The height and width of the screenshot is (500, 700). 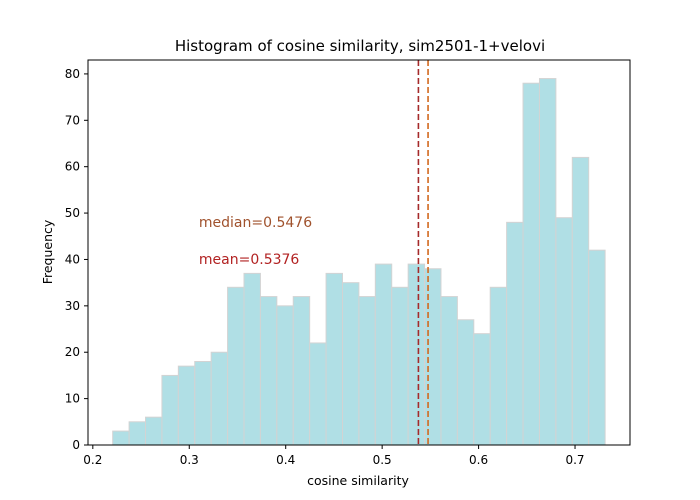 I want to click on x-tick-label: 0.6, so click(x=478, y=460).